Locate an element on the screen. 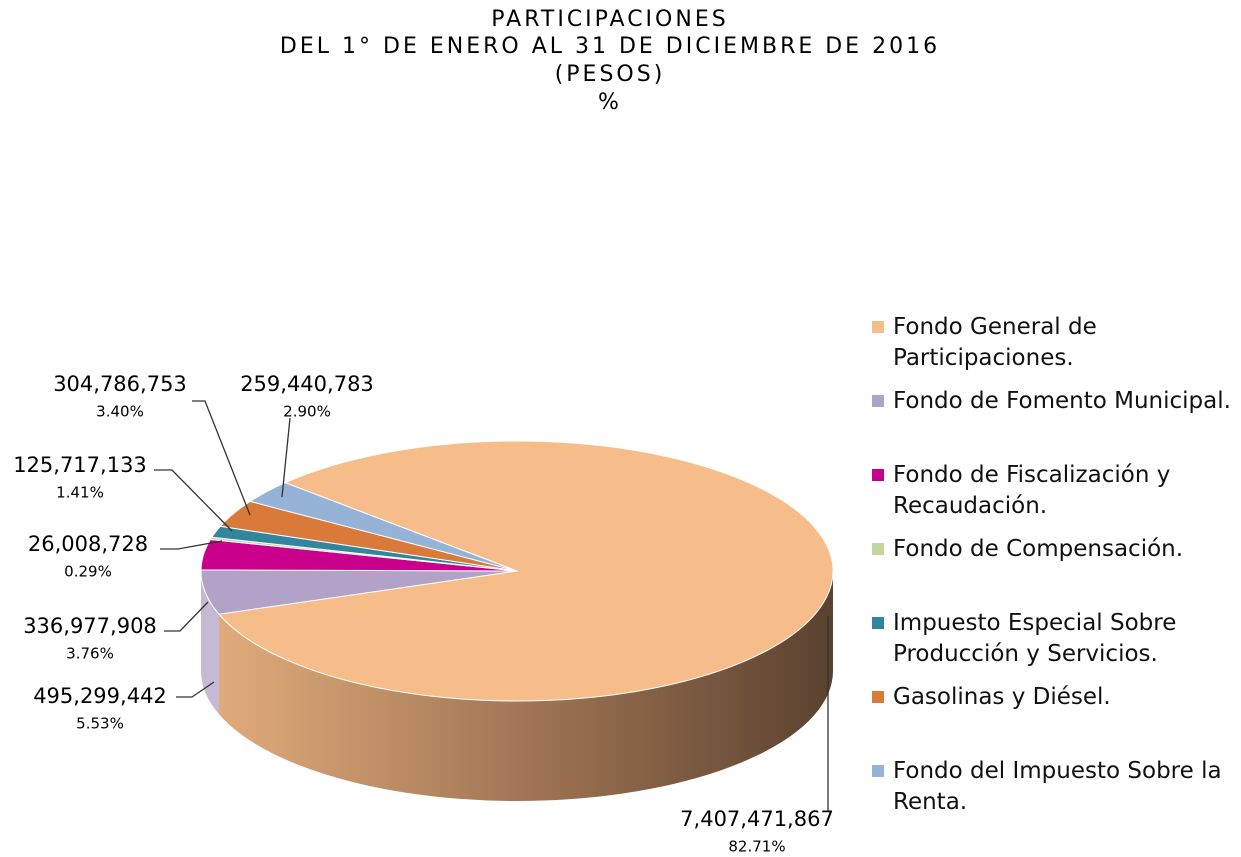 The image size is (1241, 857). legend-label: Fondo de Fiscalización y Recaudación. is located at coordinates (1032, 490).